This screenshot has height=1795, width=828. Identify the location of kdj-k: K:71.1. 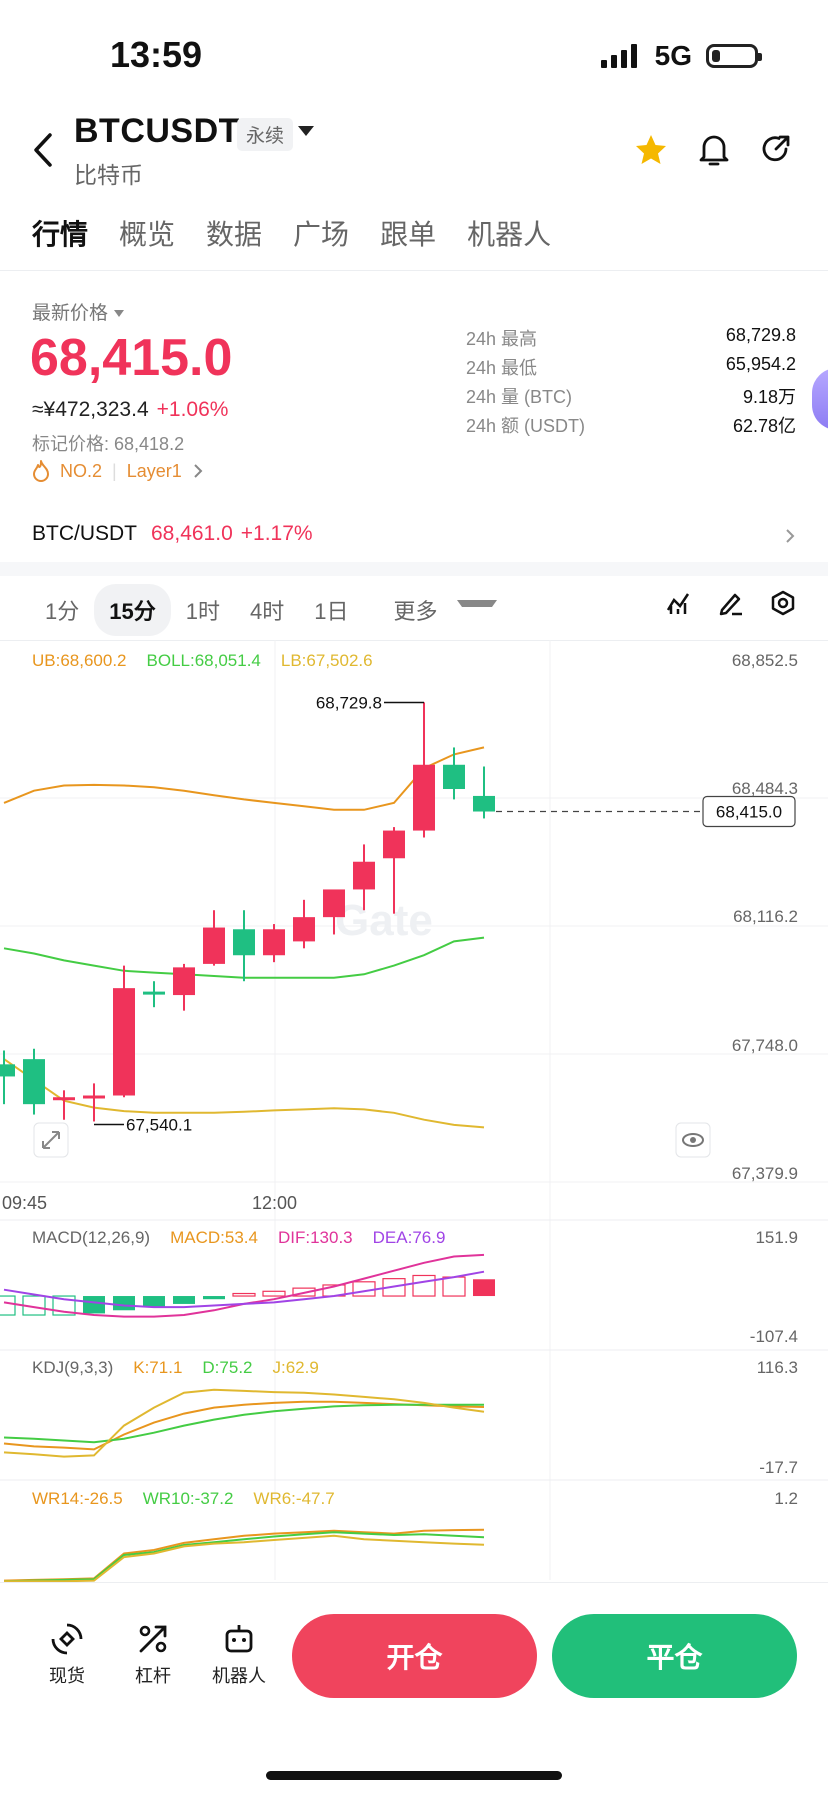
(158, 1367).